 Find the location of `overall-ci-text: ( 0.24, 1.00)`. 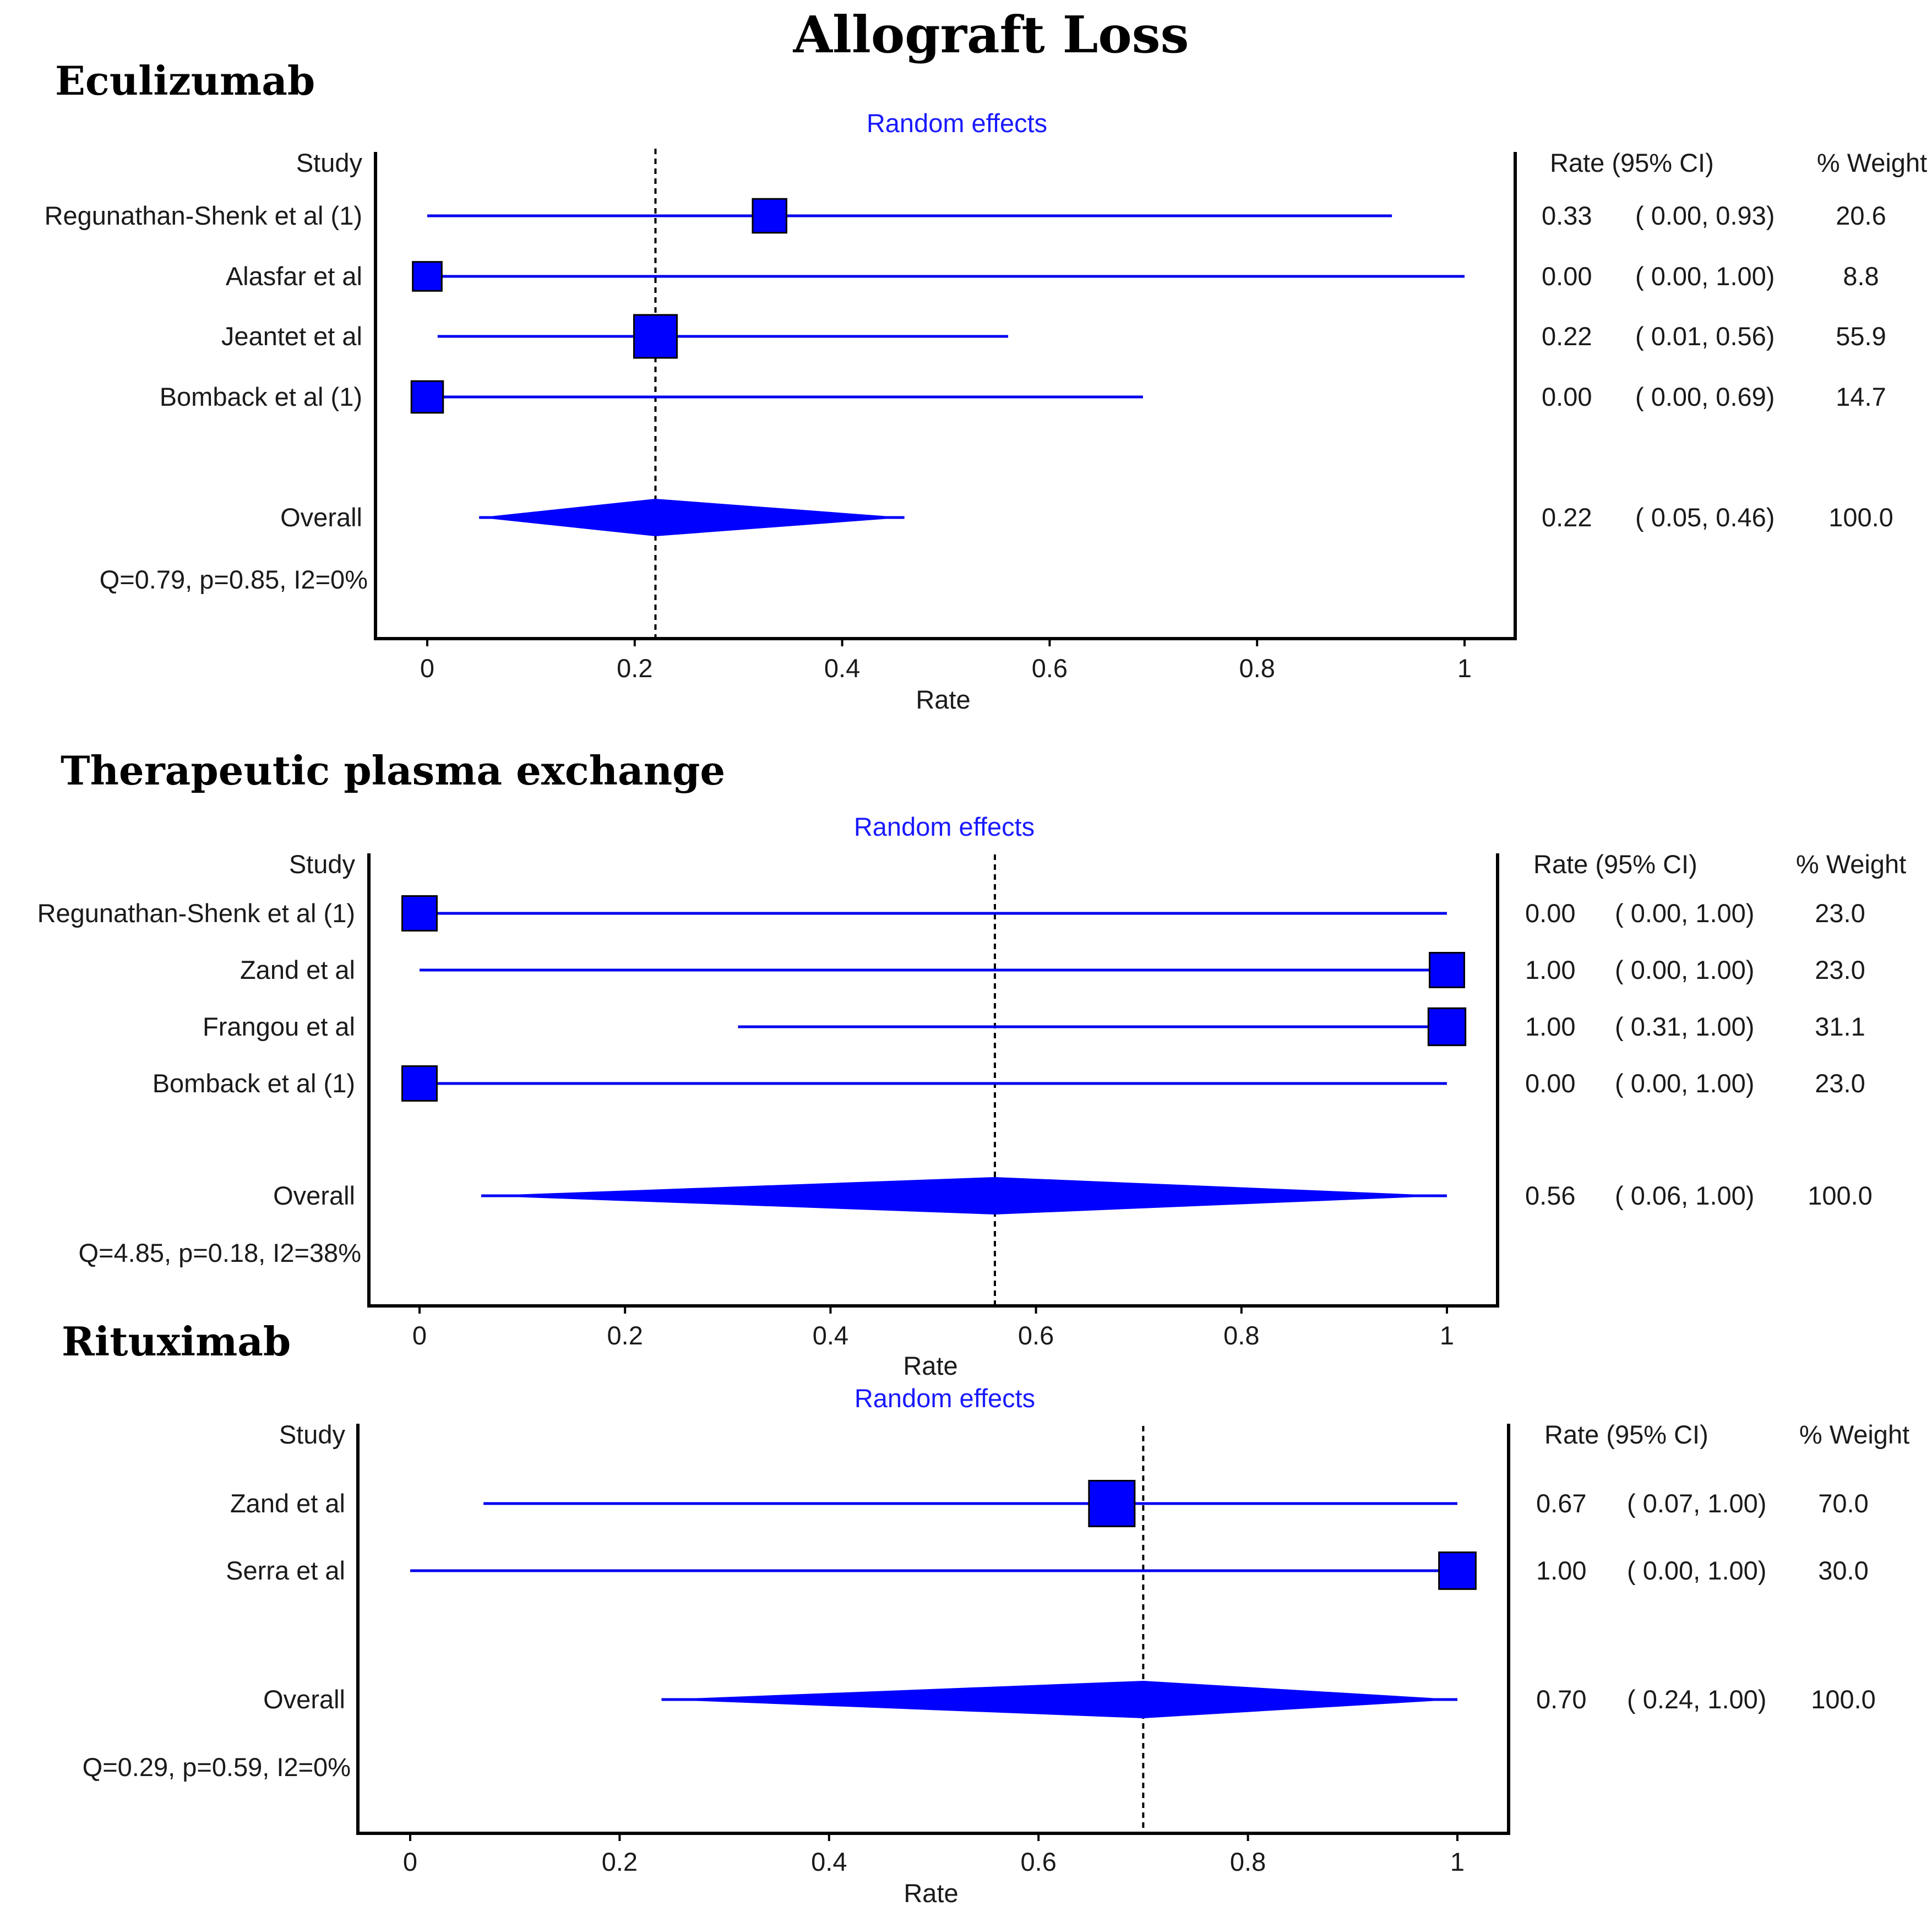

overall-ci-text: ( 0.24, 1.00) is located at coordinates (1697, 1700).